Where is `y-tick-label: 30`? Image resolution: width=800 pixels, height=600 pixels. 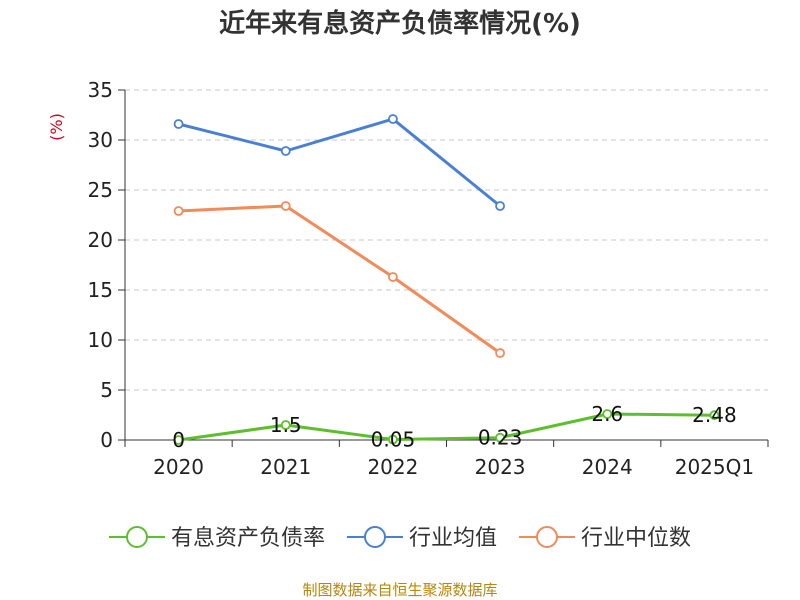 y-tick-label: 30 is located at coordinates (100, 140).